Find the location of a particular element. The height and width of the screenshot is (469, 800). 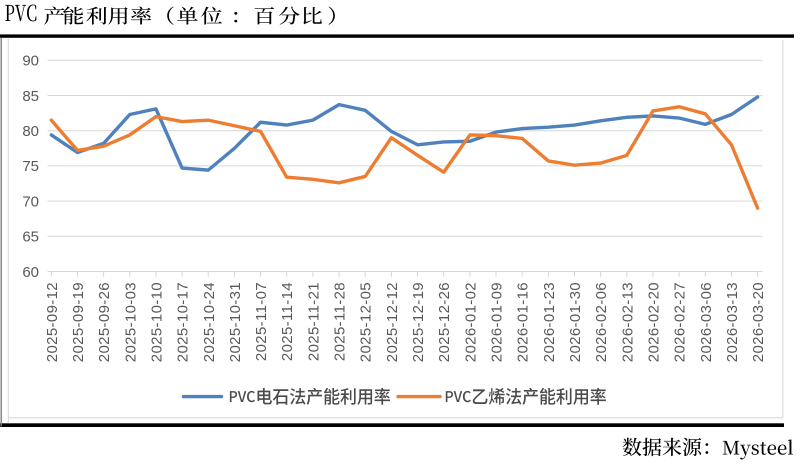

svg-text: 80 is located at coordinates (30, 131).